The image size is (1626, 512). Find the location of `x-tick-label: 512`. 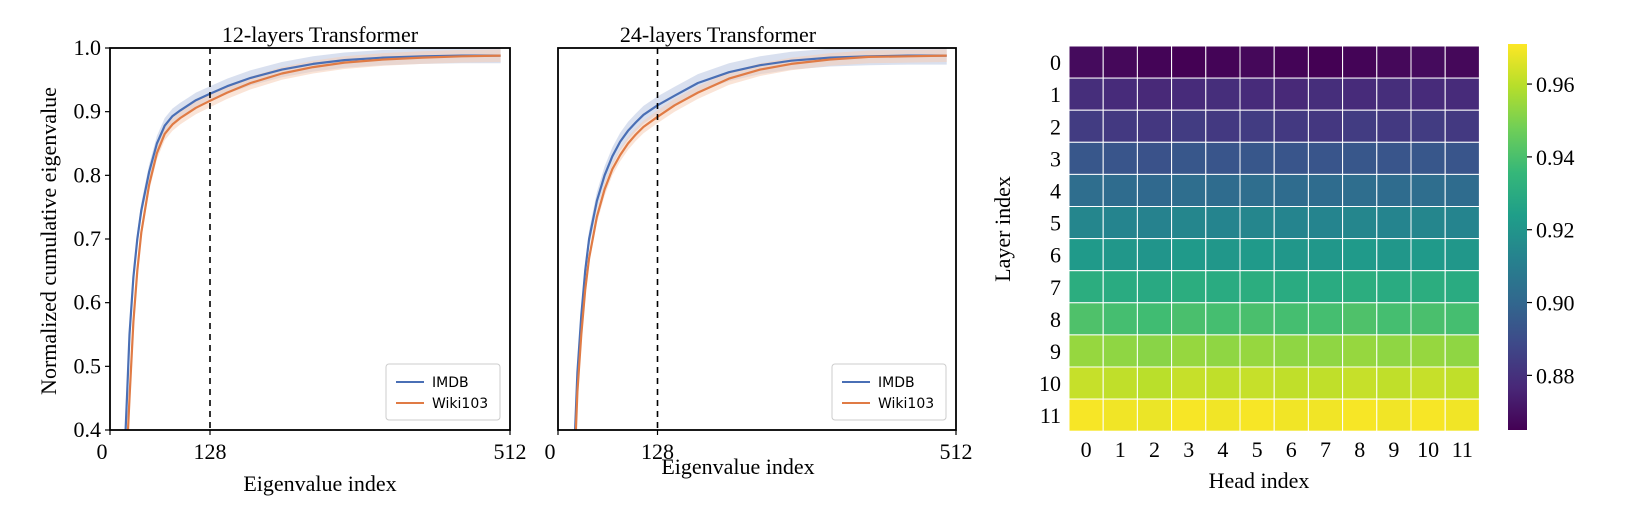

x-tick-label: 512 is located at coordinates (510, 451).